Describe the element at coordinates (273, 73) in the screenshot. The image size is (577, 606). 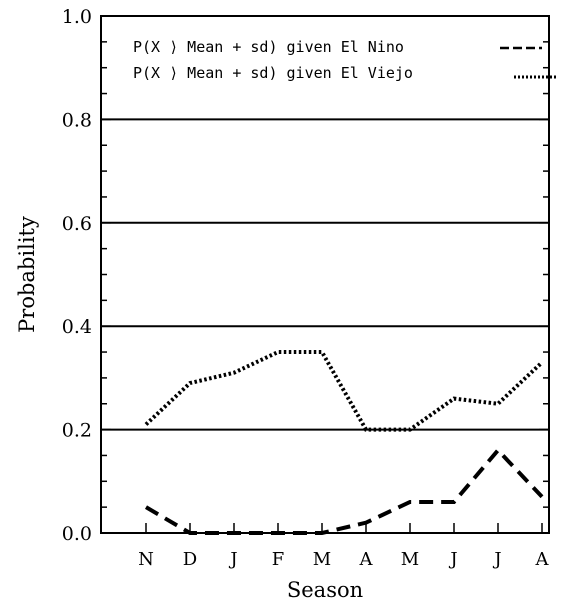
I see `legend-label-el-viejo: P(X ⟩ Mean + sd) given El Viejo` at that location.